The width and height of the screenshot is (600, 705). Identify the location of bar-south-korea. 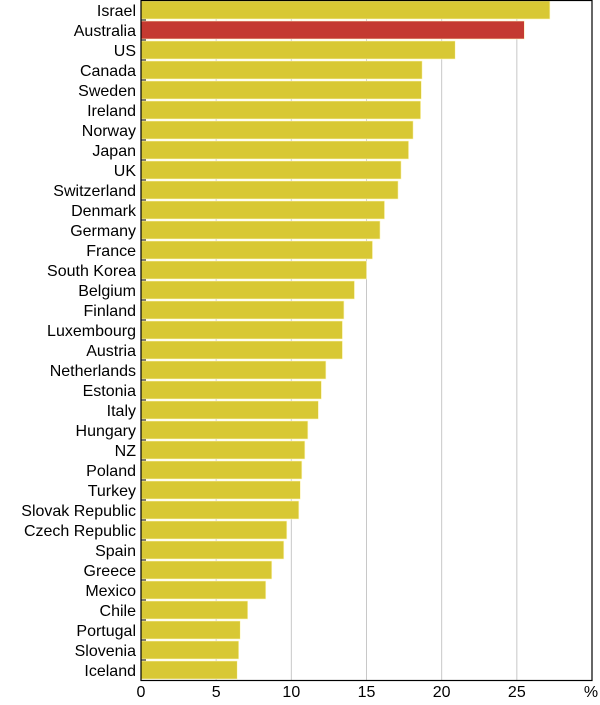
(253, 270).